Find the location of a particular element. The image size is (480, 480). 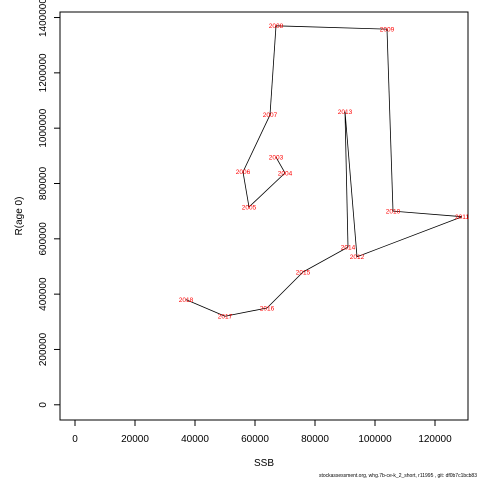

point-label: 2016 is located at coordinates (267, 308).